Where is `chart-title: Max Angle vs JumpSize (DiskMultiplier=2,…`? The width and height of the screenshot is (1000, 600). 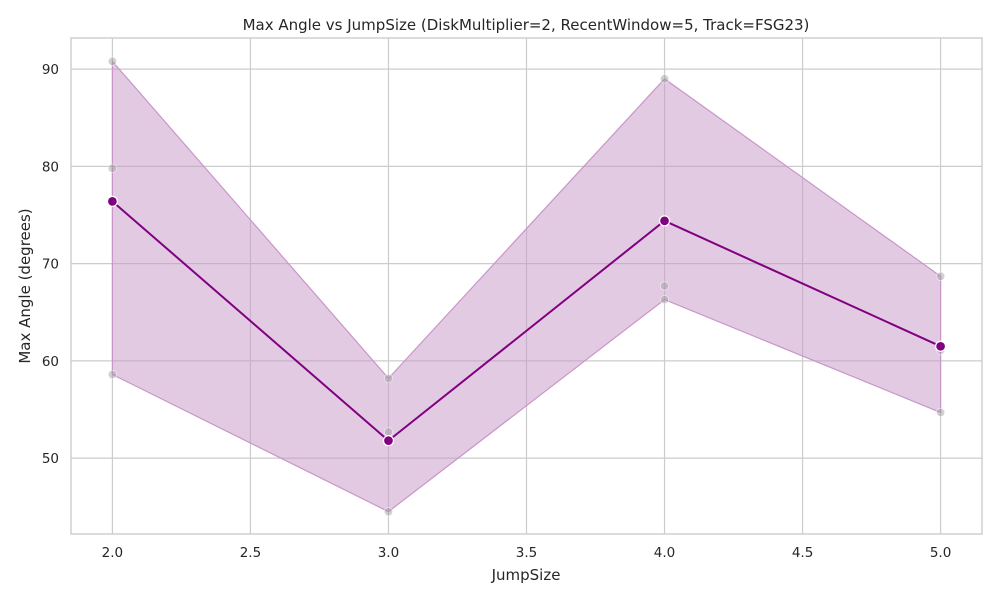 chart-title: Max Angle vs JumpSize (DiskMultiplier=2,… is located at coordinates (526, 25).